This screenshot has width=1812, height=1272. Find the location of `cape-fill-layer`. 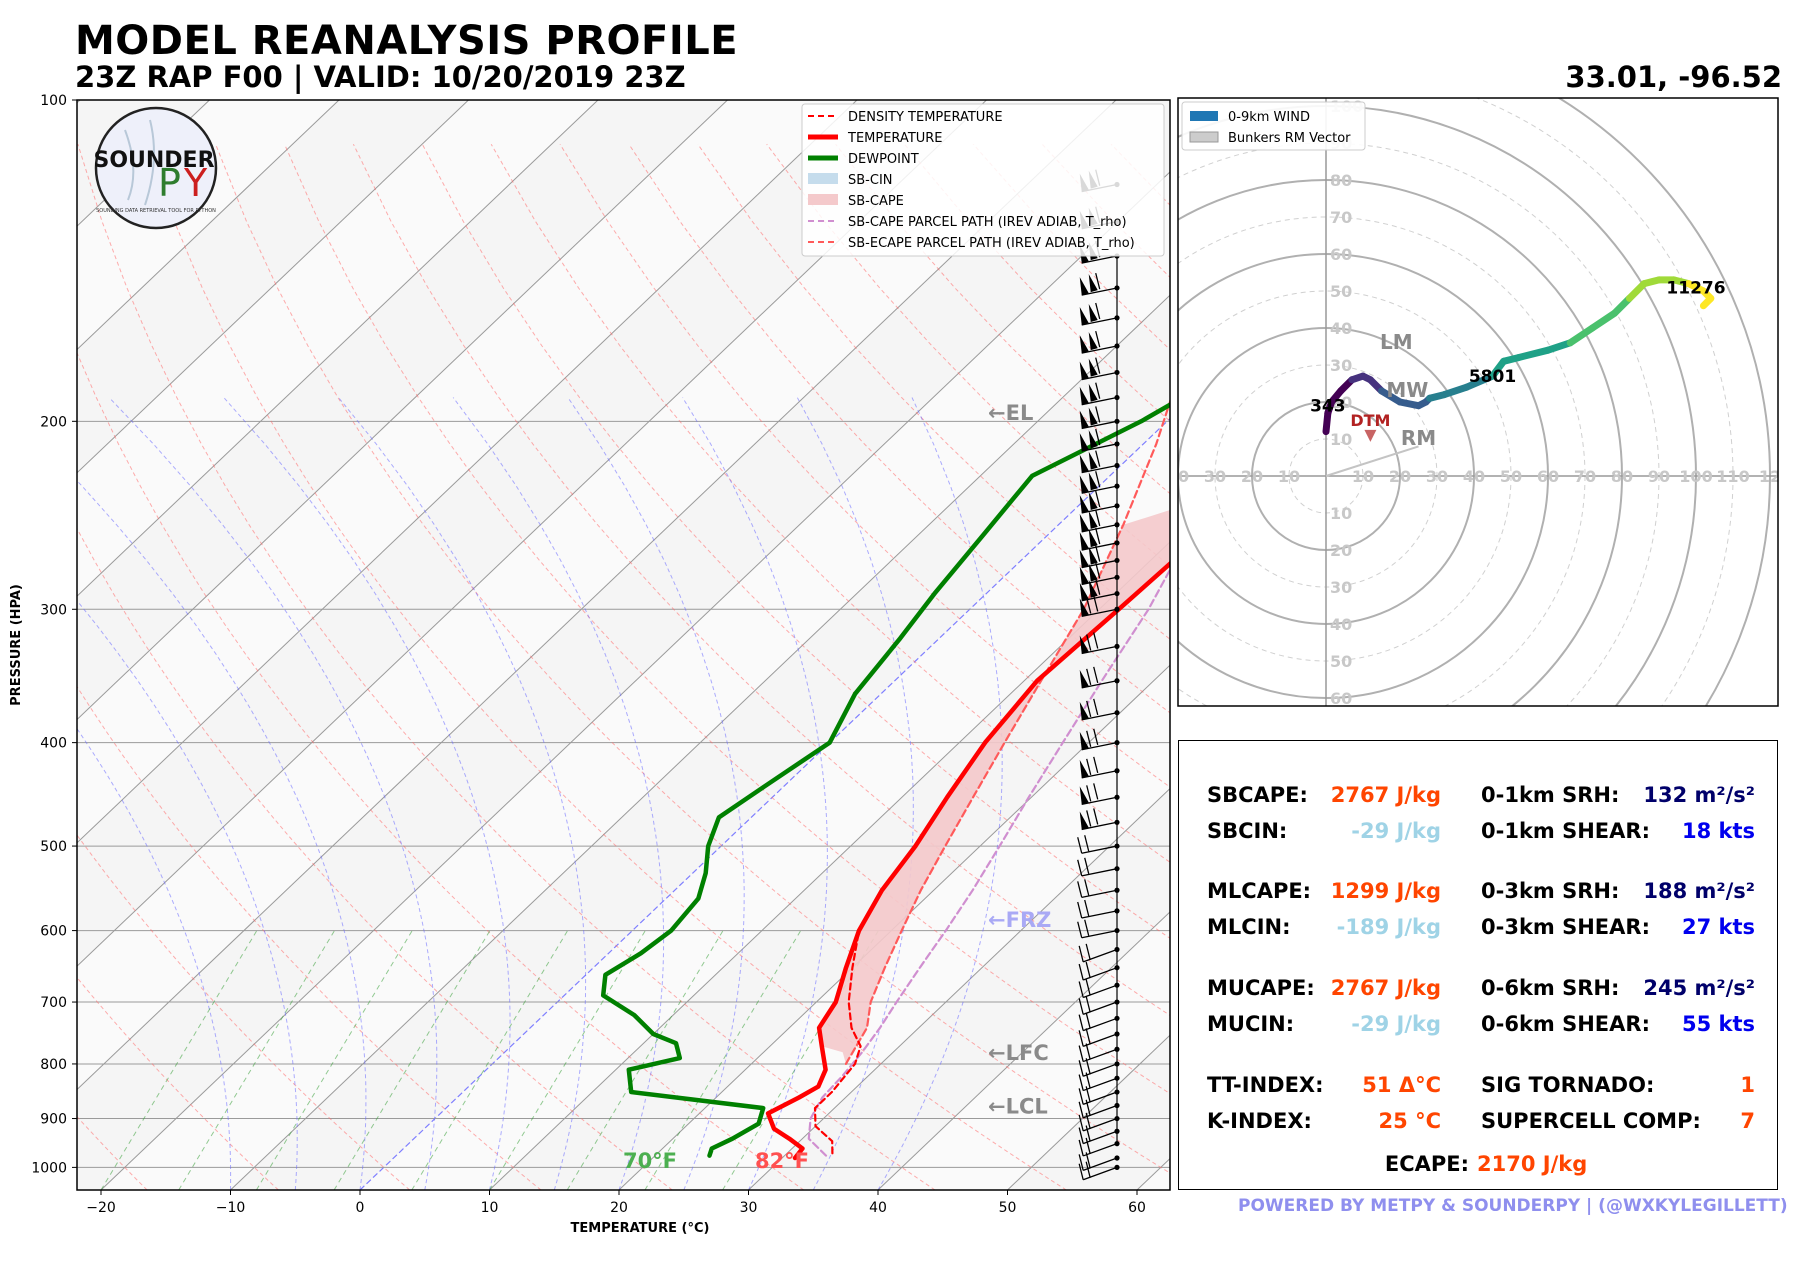

cape-fill-layer is located at coordinates (994, 787).